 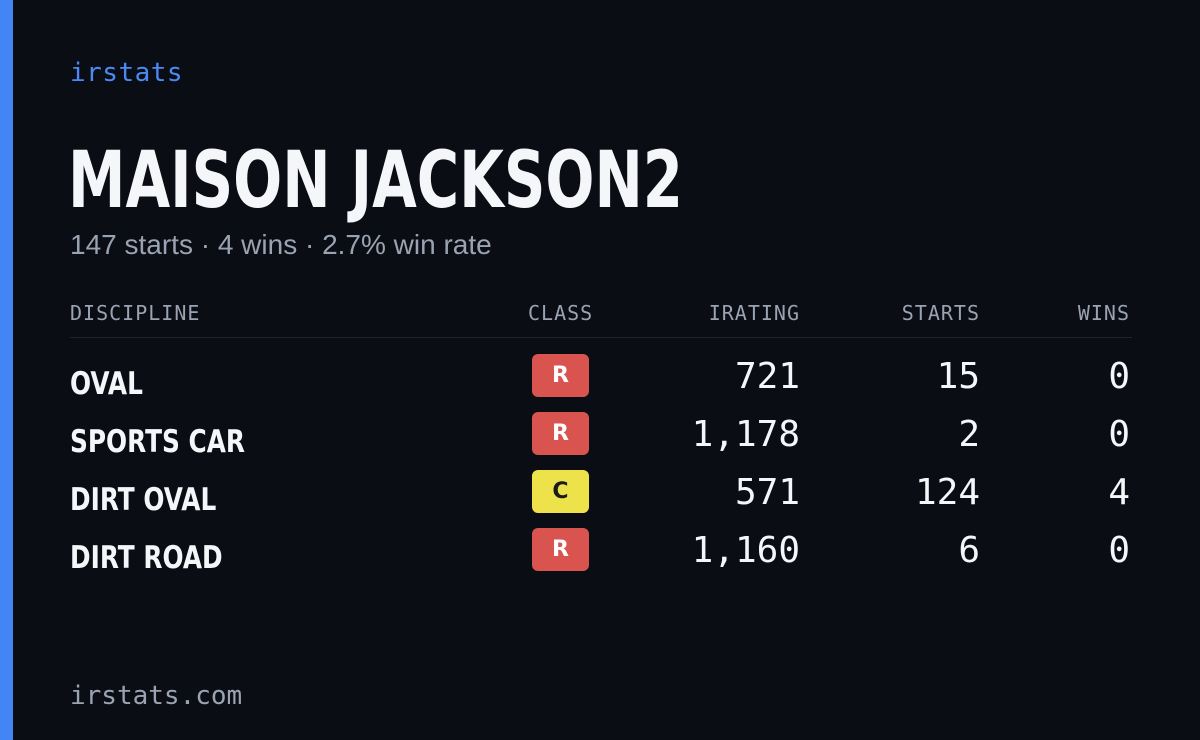 What do you see at coordinates (745, 434) in the screenshot?
I see `irating-value: 1,178` at bounding box center [745, 434].